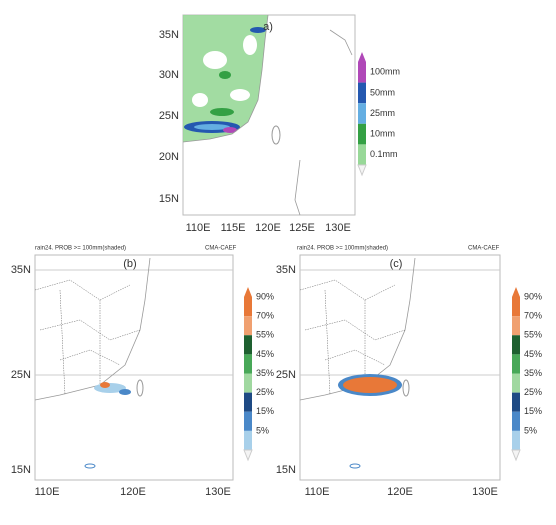 The width and height of the screenshot is (556, 525). Describe the element at coordinates (302, 228) in the screenshot. I see `x-tick-label: 125E` at that location.